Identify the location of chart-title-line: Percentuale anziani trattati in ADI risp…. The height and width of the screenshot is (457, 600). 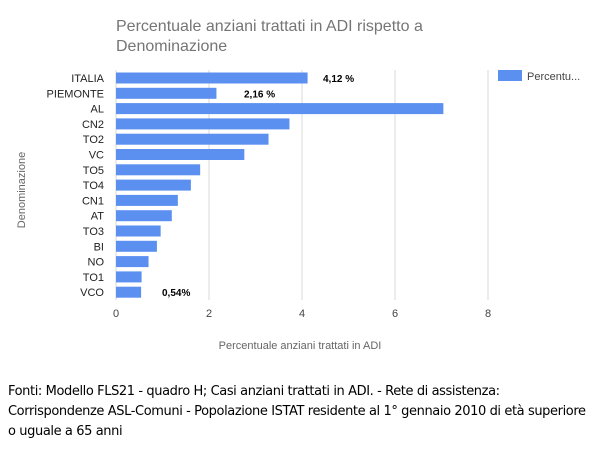
(269, 26).